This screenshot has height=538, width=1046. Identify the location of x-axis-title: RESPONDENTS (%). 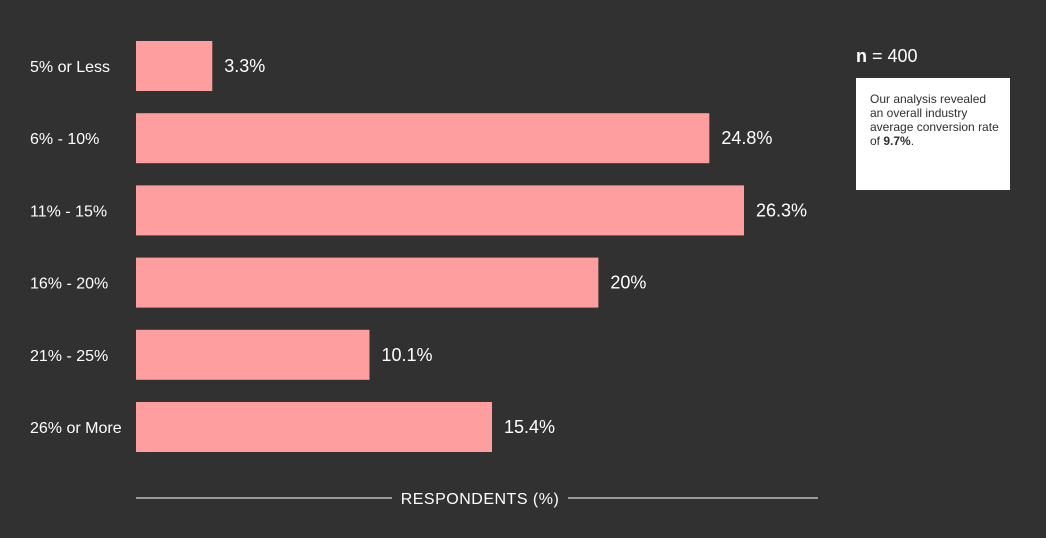
(480, 499).